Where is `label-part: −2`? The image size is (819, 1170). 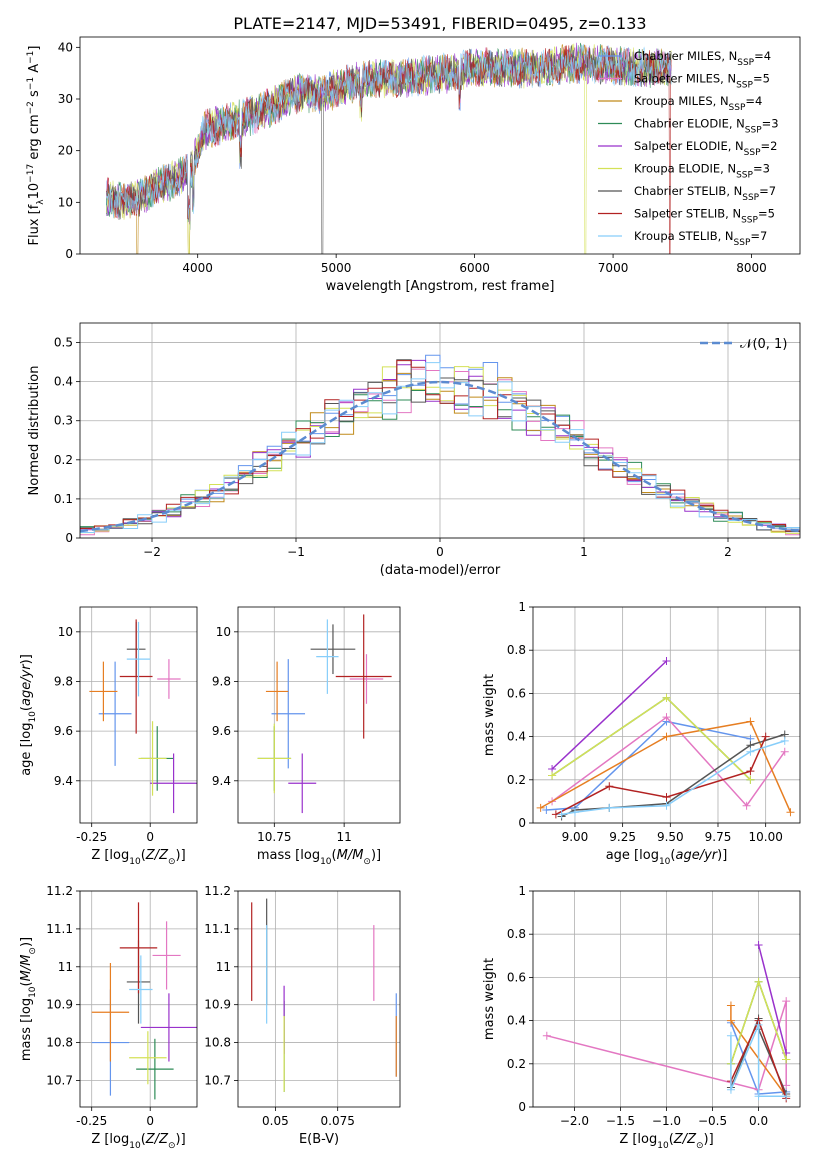
label-part: −2 is located at coordinates (31, 107).